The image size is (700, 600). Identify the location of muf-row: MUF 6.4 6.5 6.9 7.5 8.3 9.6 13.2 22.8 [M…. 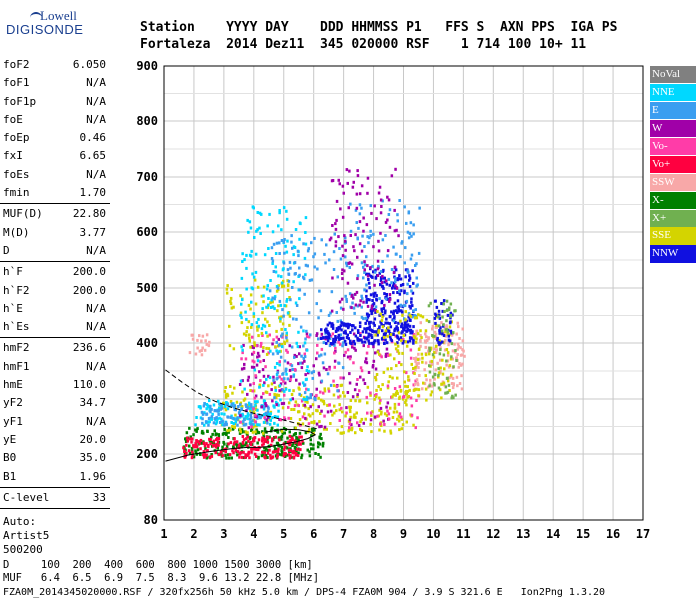
(161, 578).